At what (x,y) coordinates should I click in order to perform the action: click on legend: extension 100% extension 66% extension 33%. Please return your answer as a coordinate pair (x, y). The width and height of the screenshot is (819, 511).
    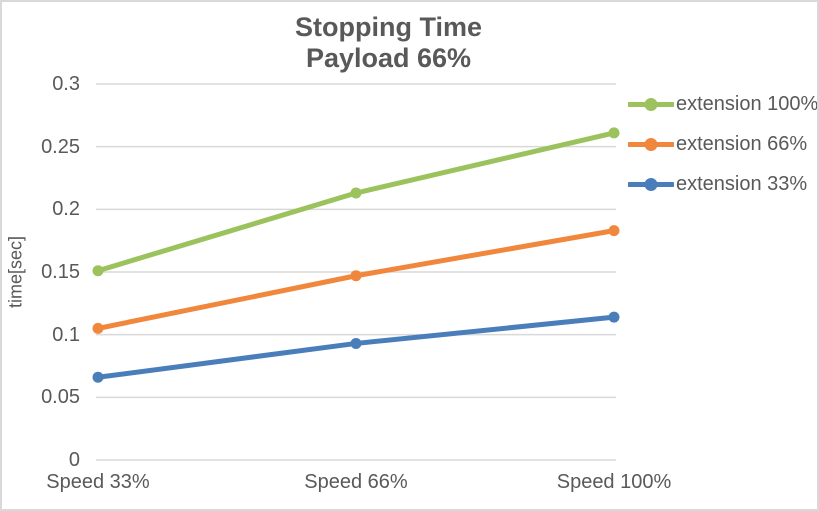
    Looking at the image, I should click on (723, 144).